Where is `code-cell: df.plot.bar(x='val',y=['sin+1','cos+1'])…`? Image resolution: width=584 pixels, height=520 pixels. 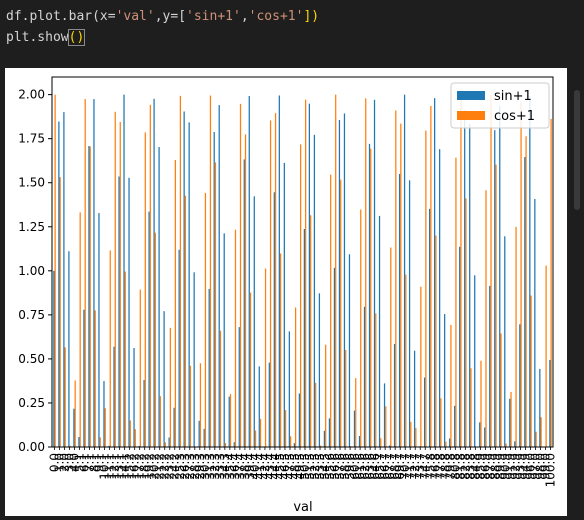
code-cell: df.plot.bar(x='val',y=['sin+1','cos+1'])… is located at coordinates (292, 31).